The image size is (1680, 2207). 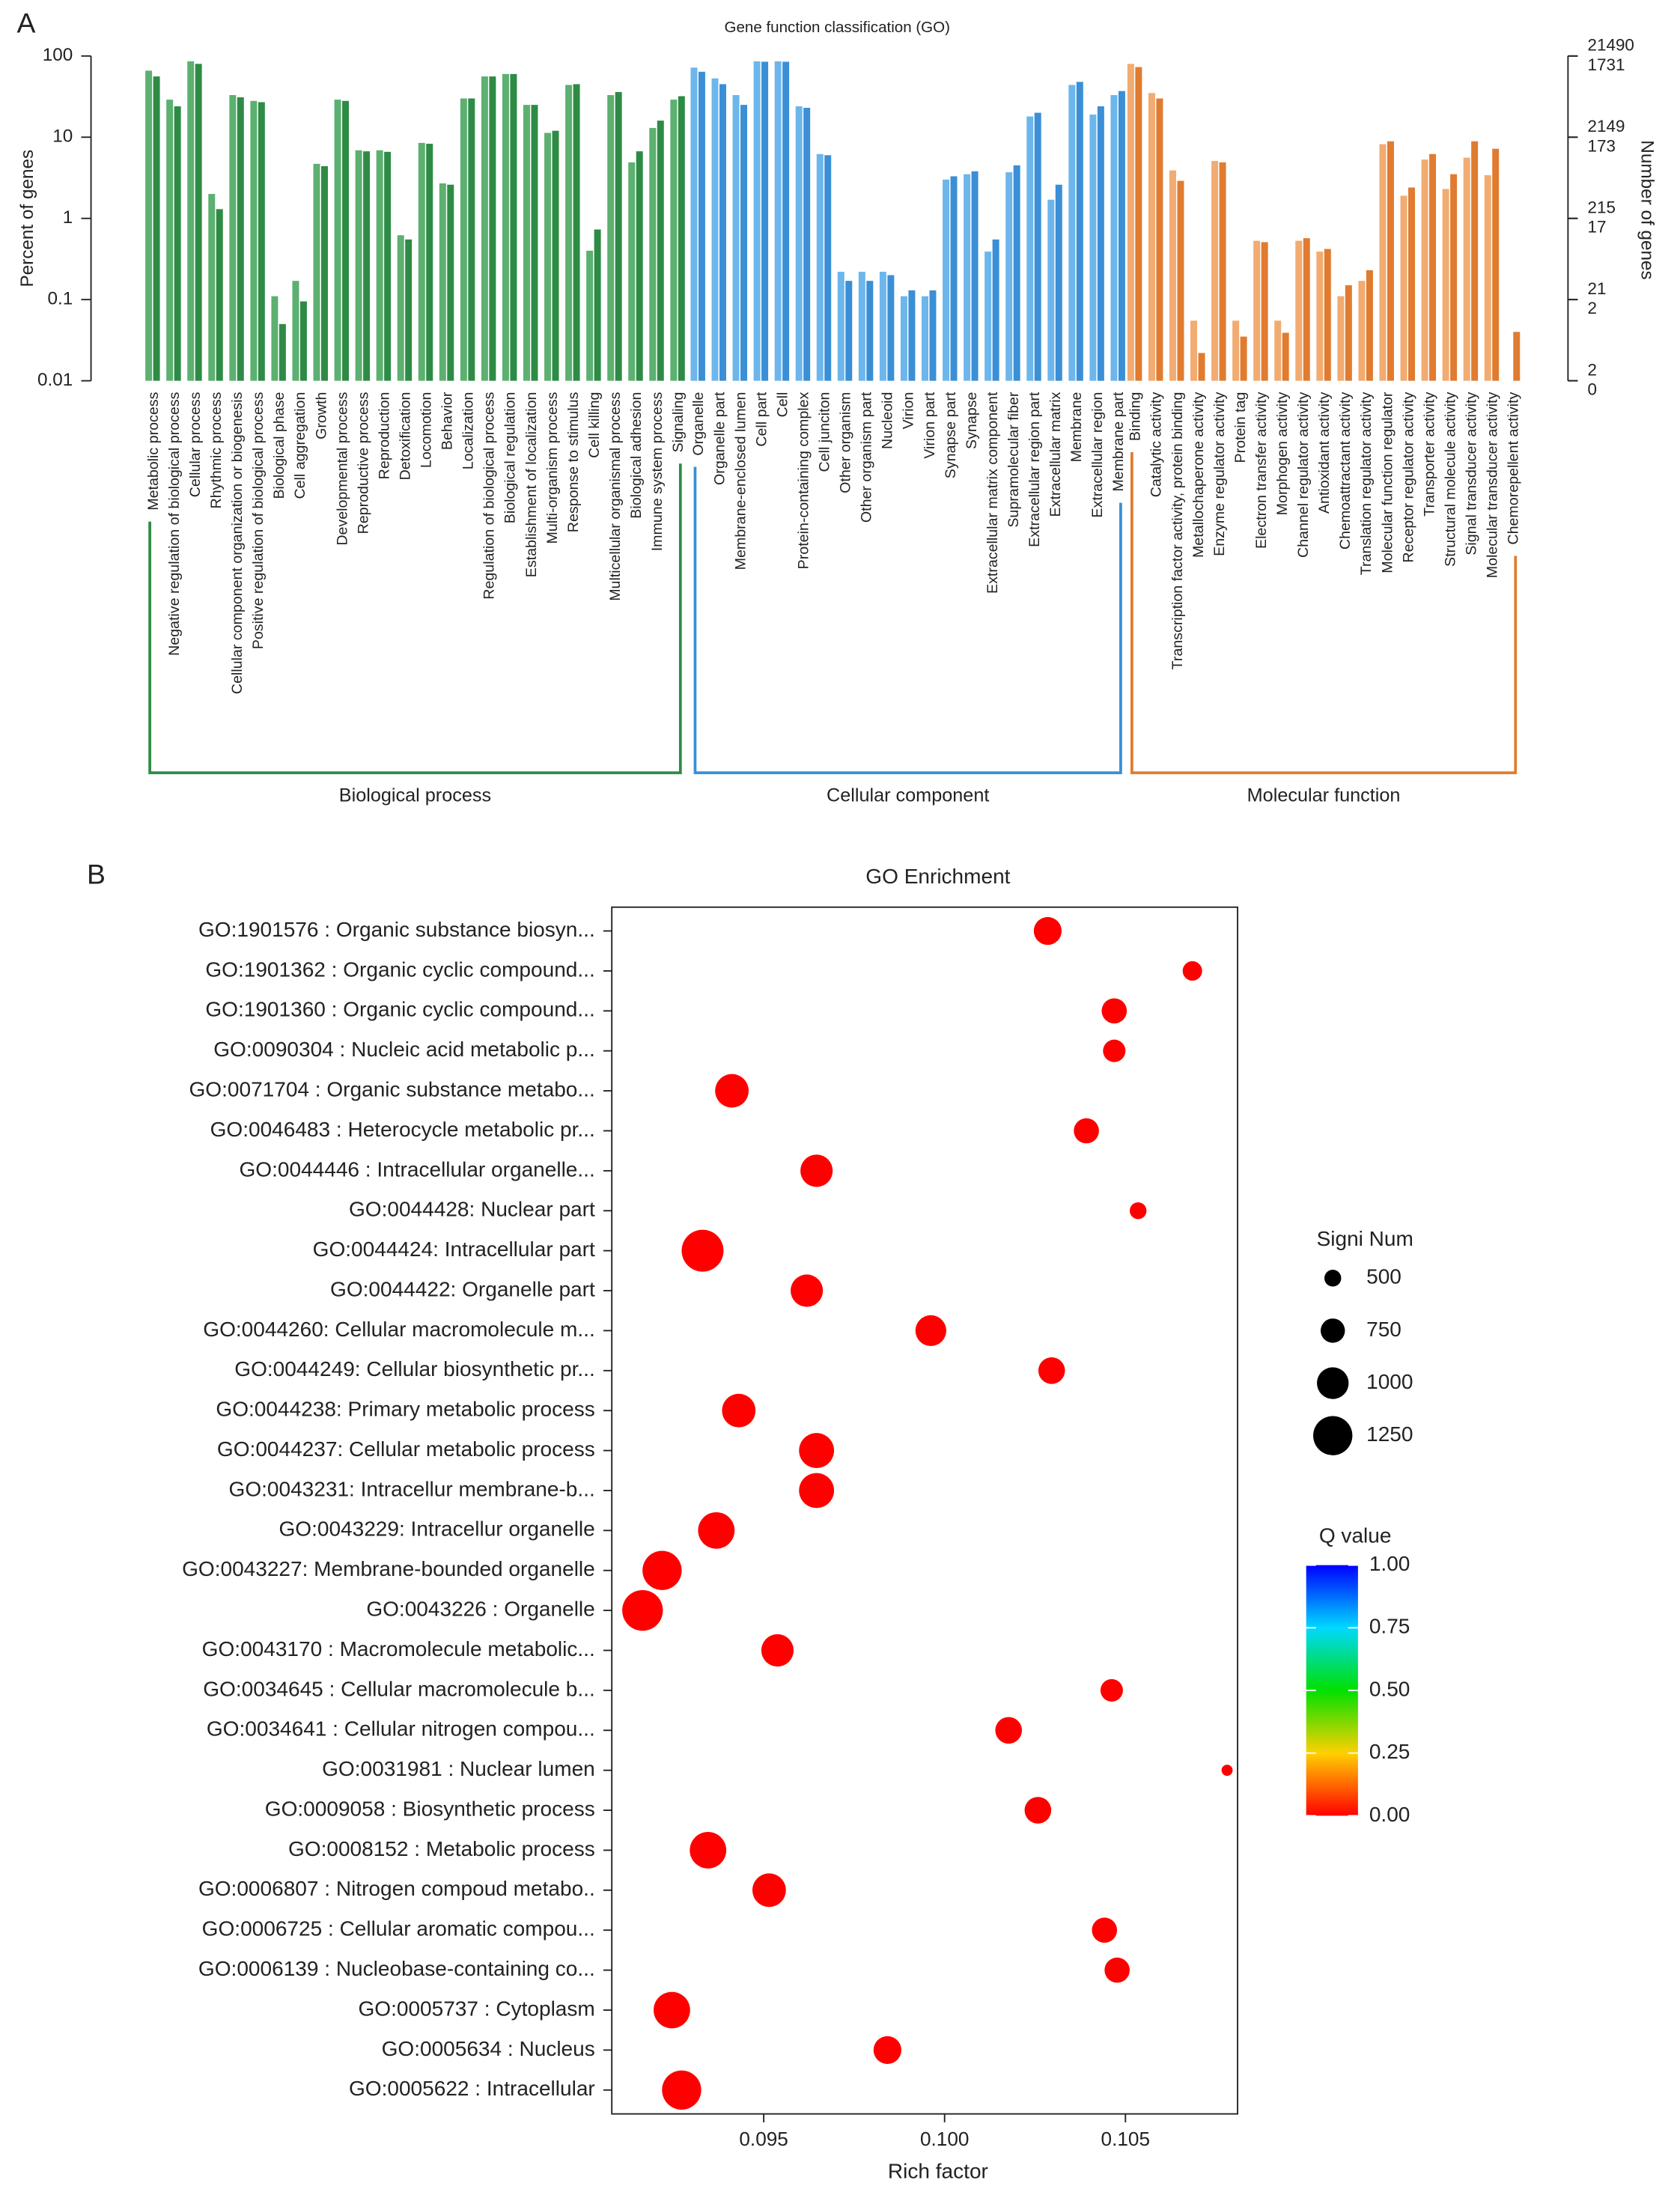 I want to click on x-tick-label: Electron transfer activity, so click(x=1261, y=470).